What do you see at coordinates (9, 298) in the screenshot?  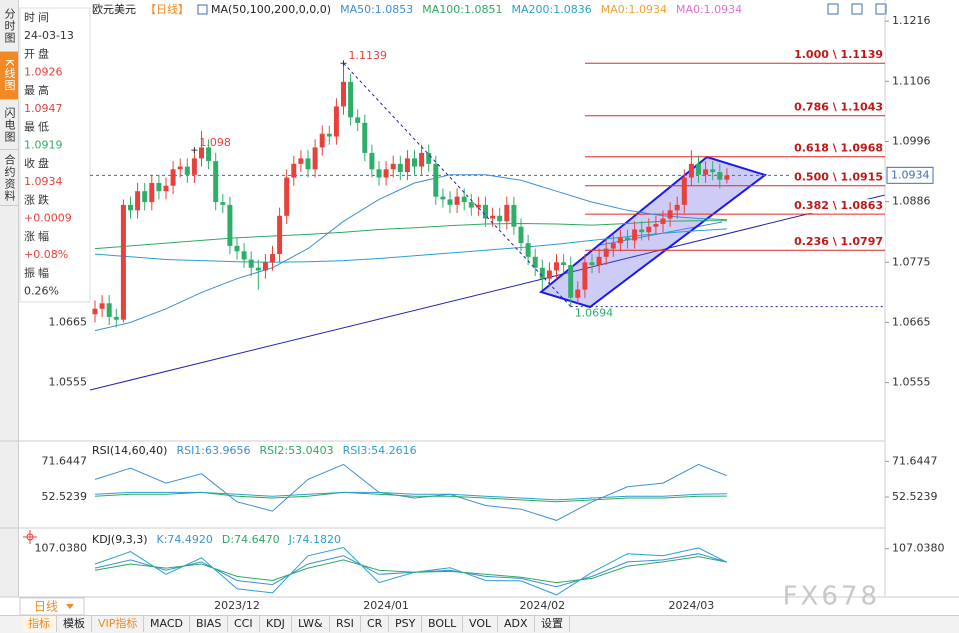 I see `sidebar: 分时图 K线图 闪电图 合约资料` at bounding box center [9, 298].